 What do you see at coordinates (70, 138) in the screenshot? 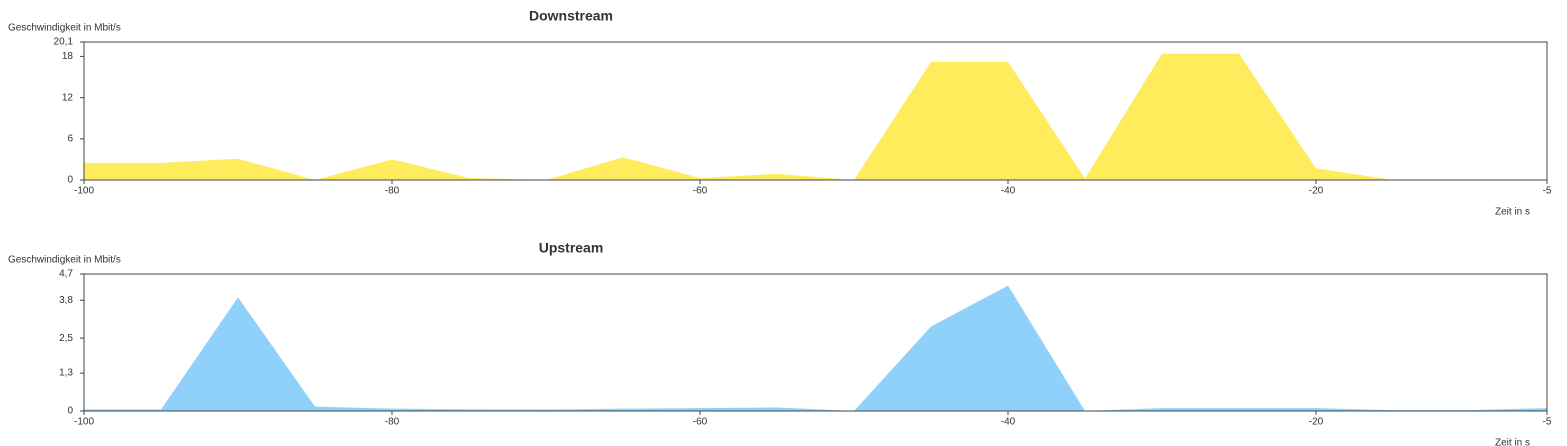
I see `y-tick-label: 6` at bounding box center [70, 138].